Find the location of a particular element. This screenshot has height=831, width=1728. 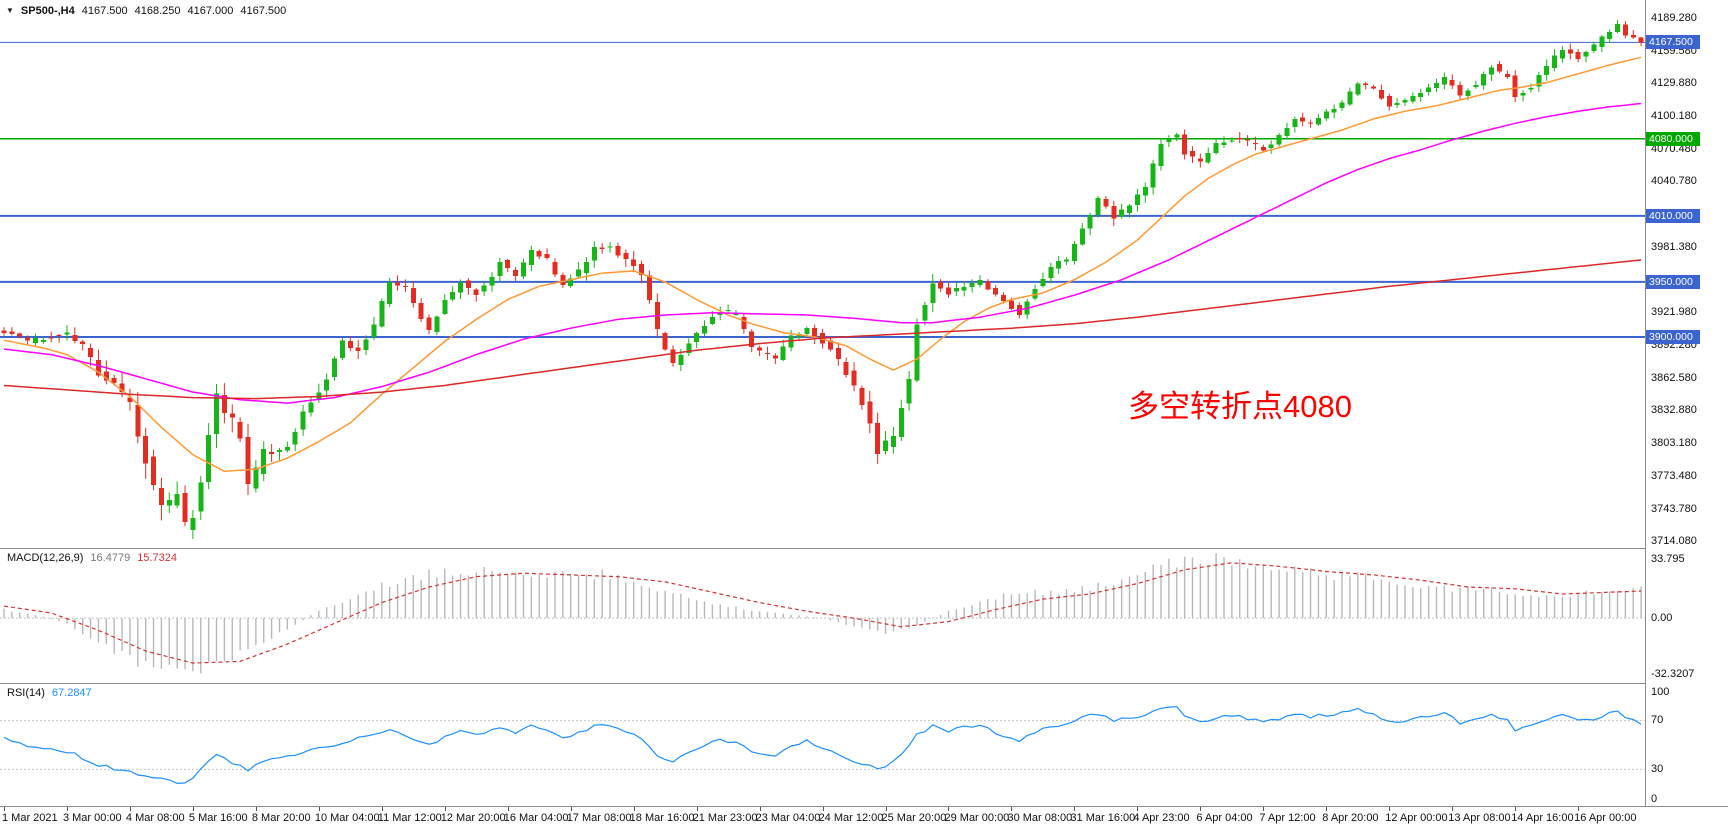

price-line-label: 4080.000 is located at coordinates (1673, 138).